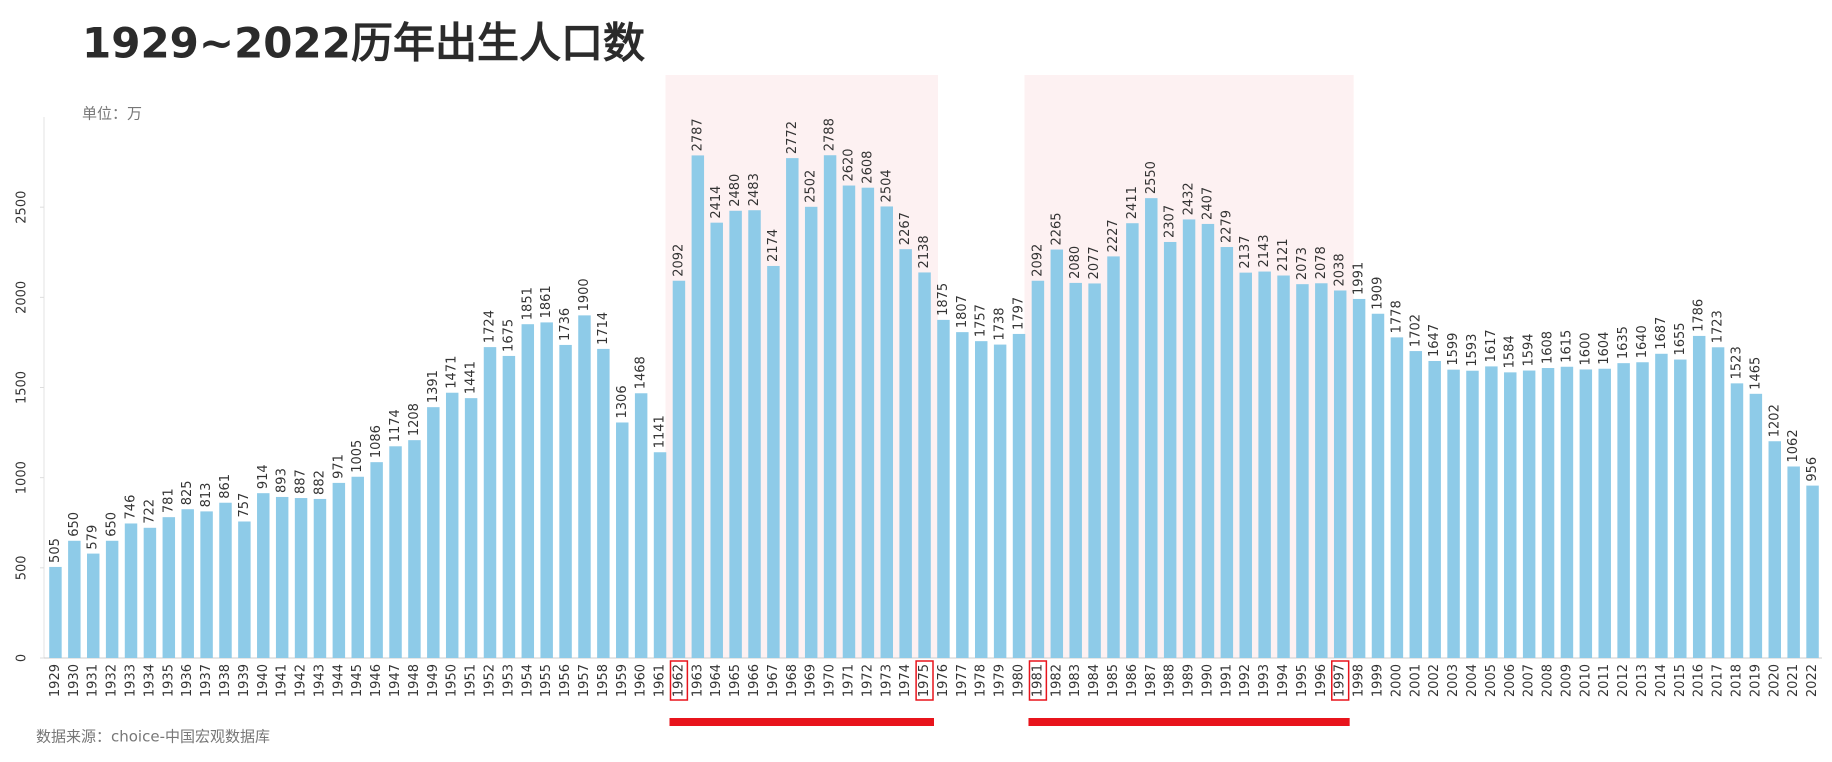 The width and height of the screenshot is (1832, 762). Describe the element at coordinates (678, 260) in the screenshot. I see `value-label: 2092` at that location.